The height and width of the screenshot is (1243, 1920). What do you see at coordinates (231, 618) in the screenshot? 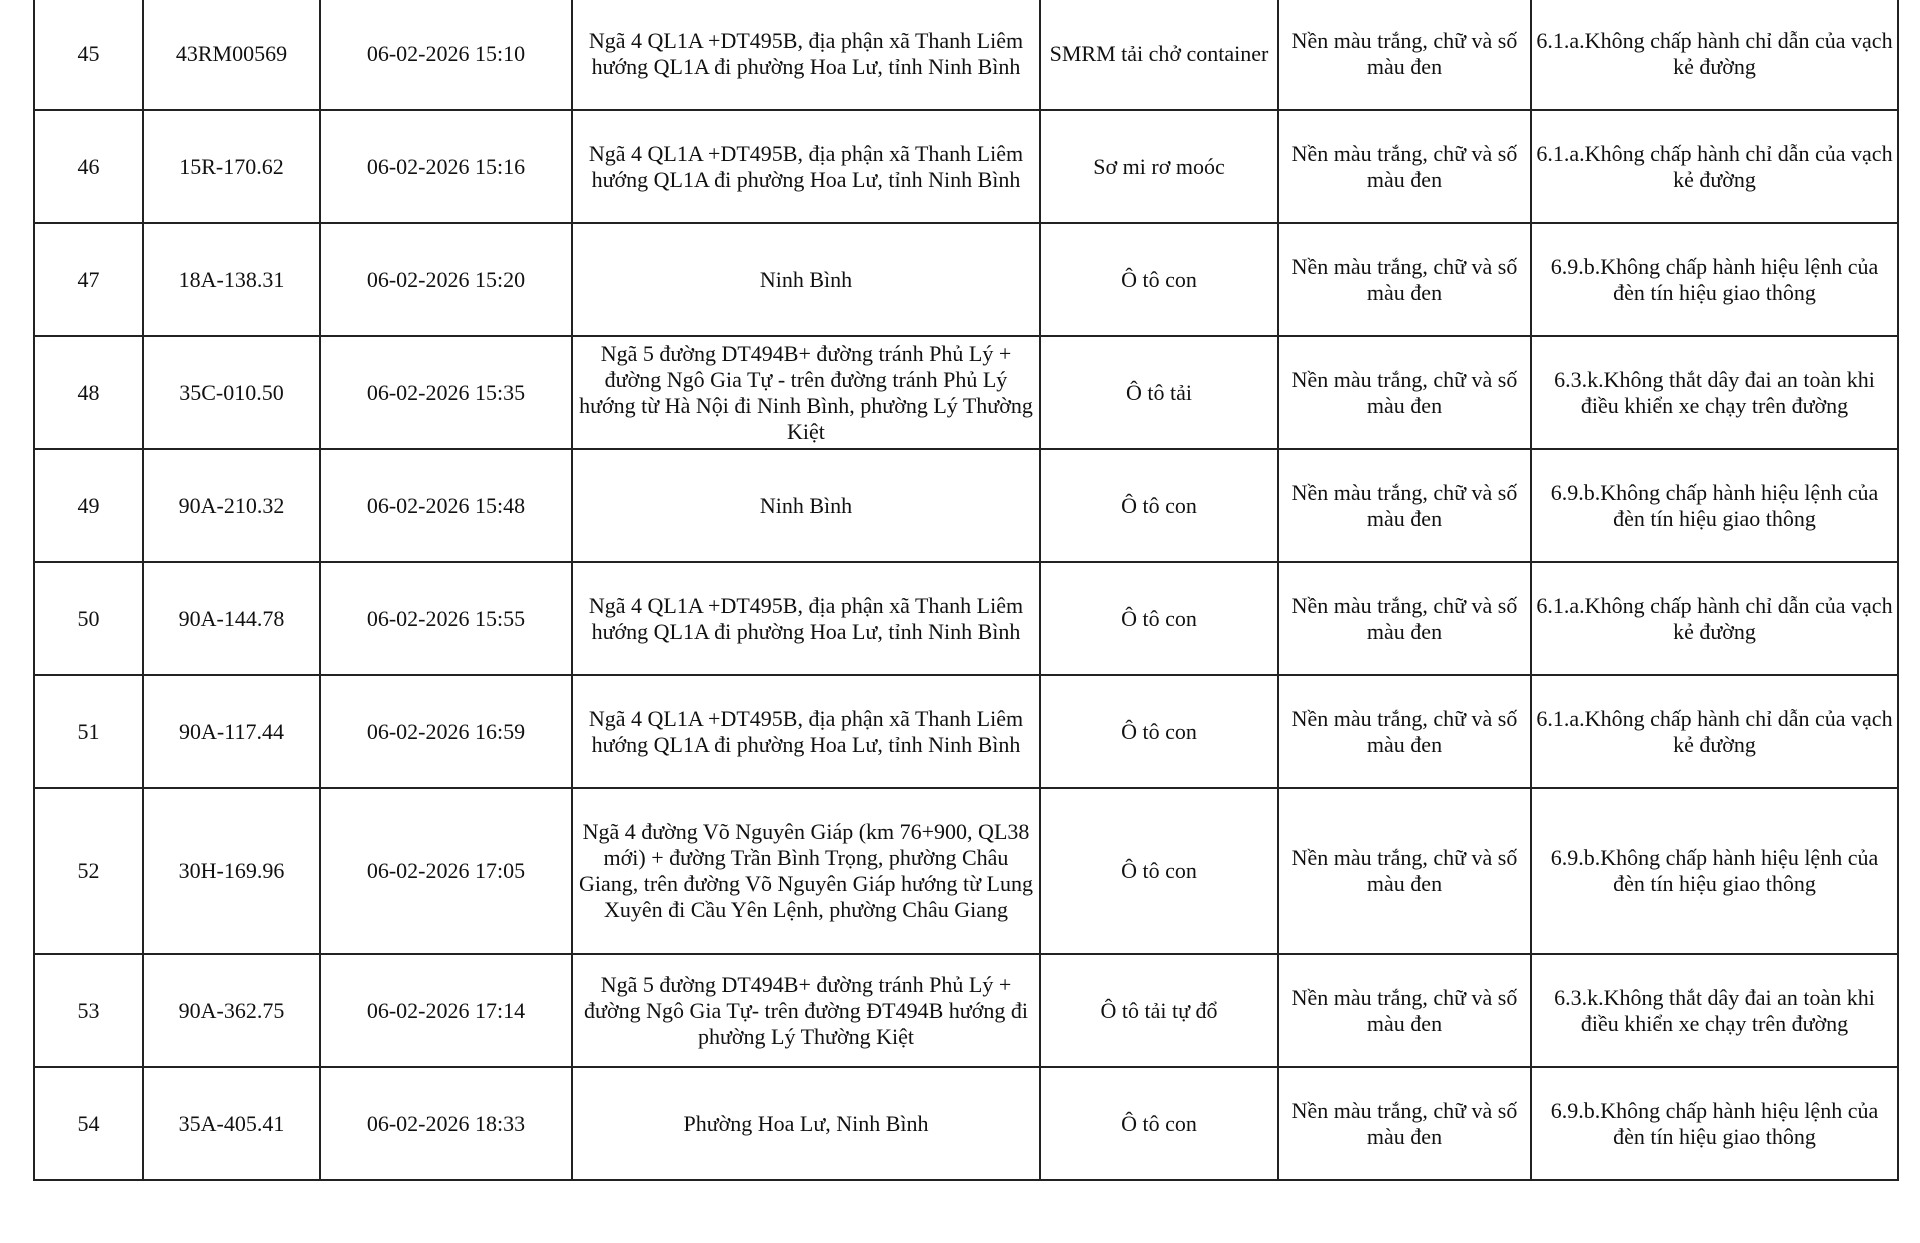
I see `license-plate-cell: 90A-144.78` at bounding box center [231, 618].